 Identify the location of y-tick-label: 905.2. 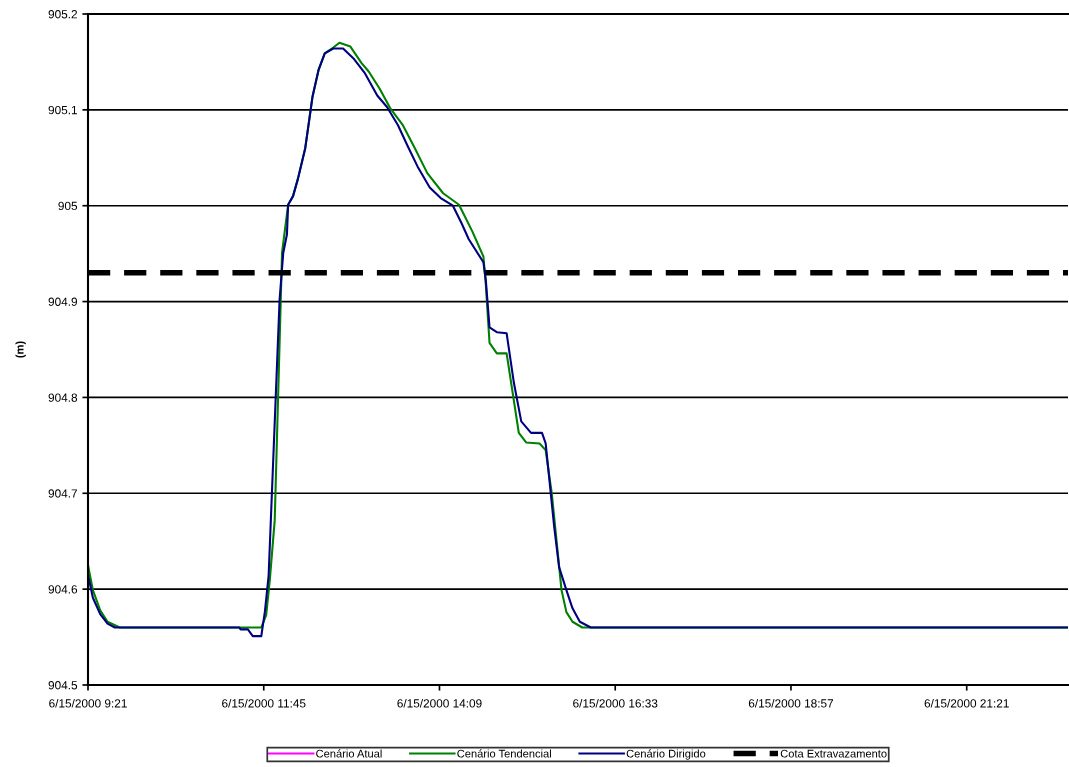
(62, 14).